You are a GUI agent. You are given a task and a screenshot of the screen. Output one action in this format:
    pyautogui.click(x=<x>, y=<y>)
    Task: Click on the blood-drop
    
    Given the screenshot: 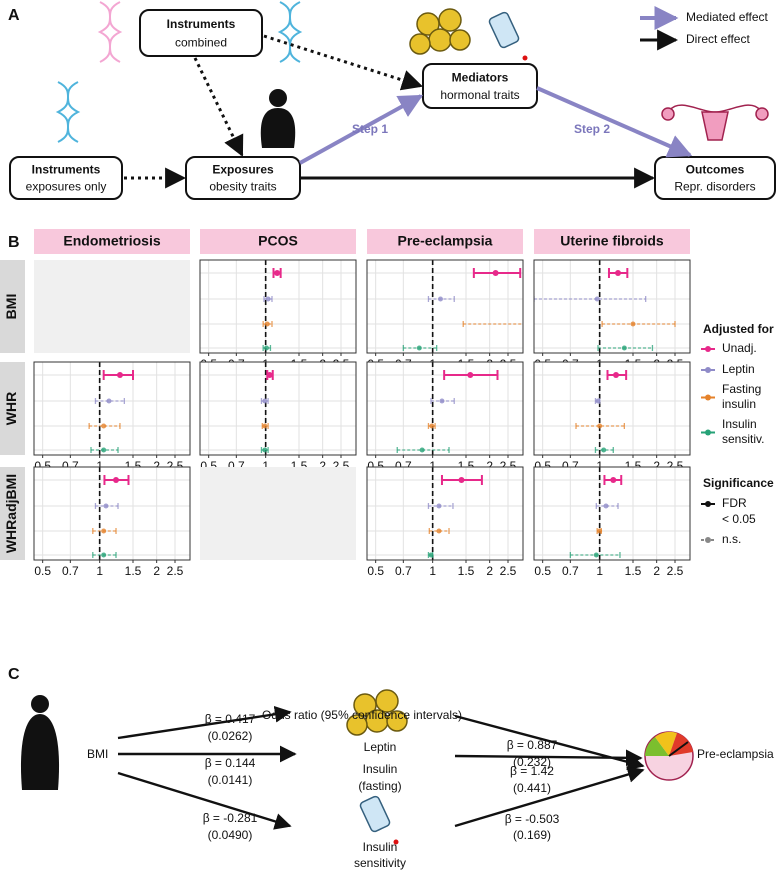 What is the action you would take?
    pyautogui.click(x=396, y=842)
    